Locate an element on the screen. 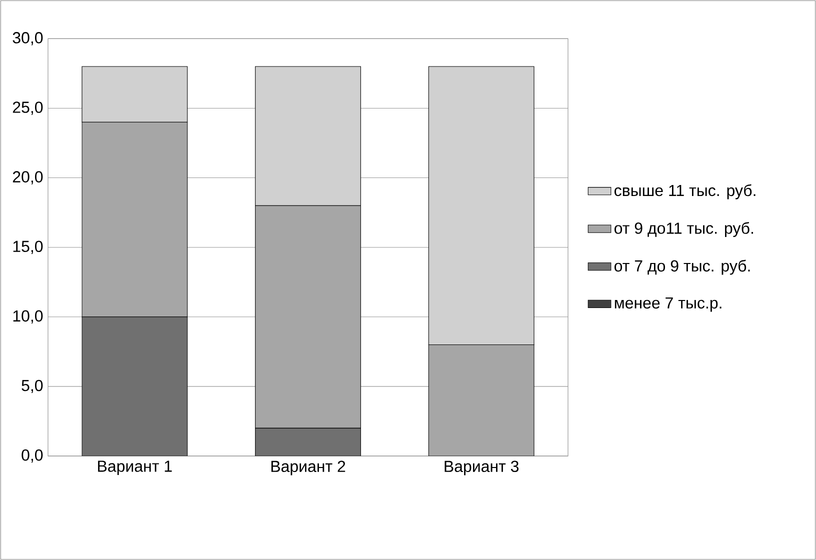 The width and height of the screenshot is (816, 560). legend-label: менее 7 тыс.р. is located at coordinates (668, 304).